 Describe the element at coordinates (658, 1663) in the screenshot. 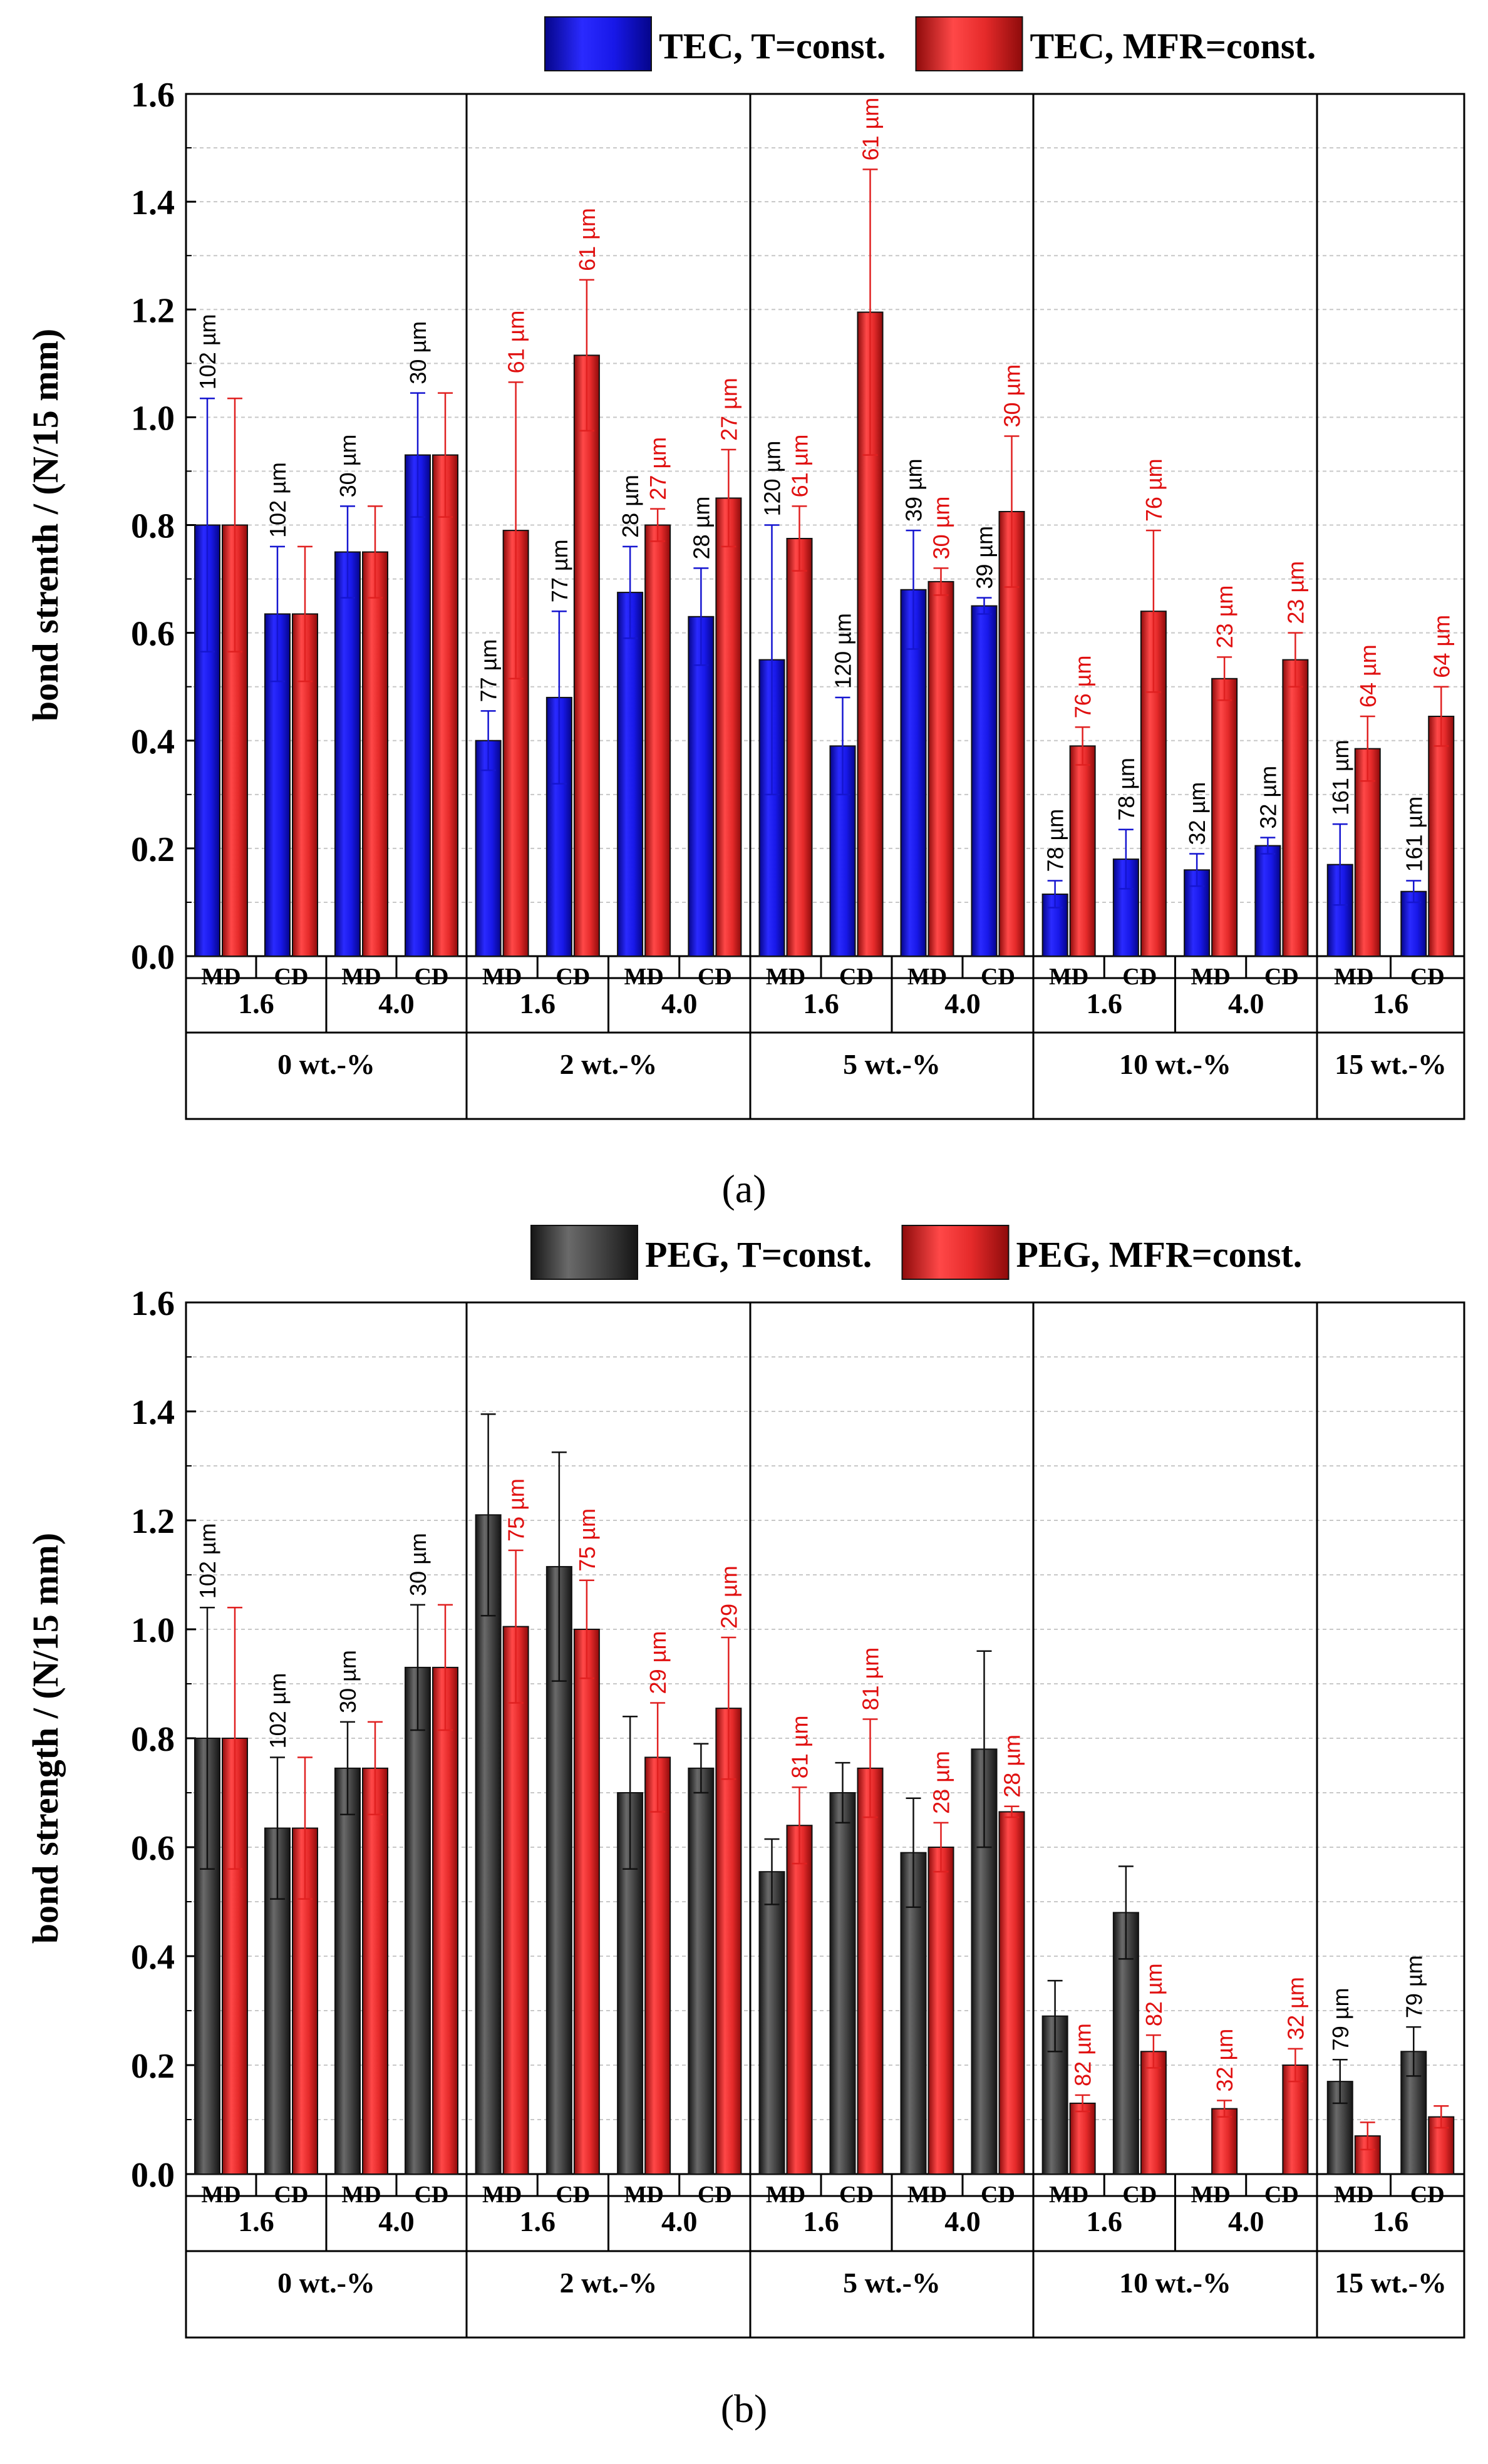

I see `thickness-label: 29 µm` at that location.